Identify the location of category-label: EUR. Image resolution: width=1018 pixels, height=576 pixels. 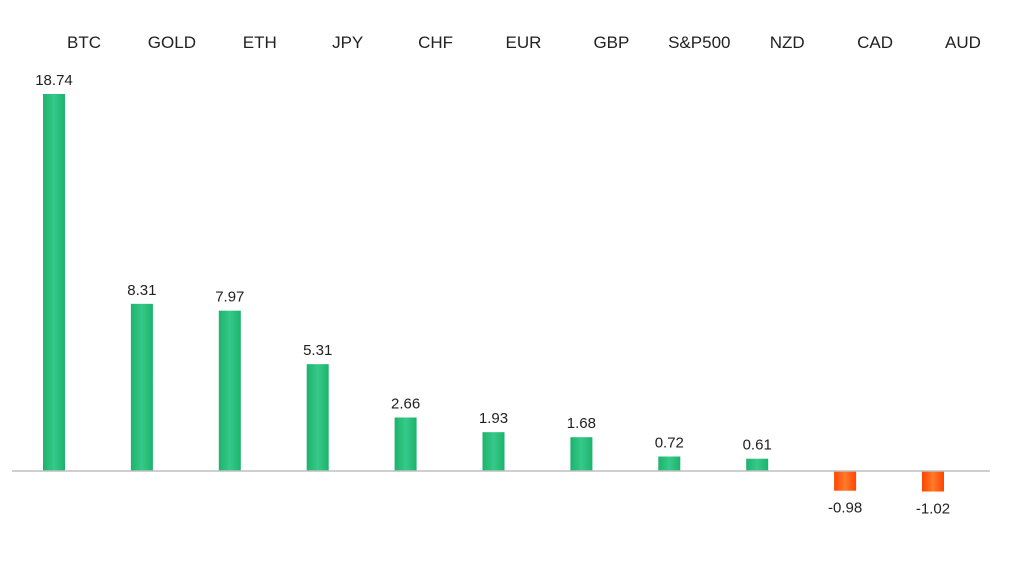
(524, 42).